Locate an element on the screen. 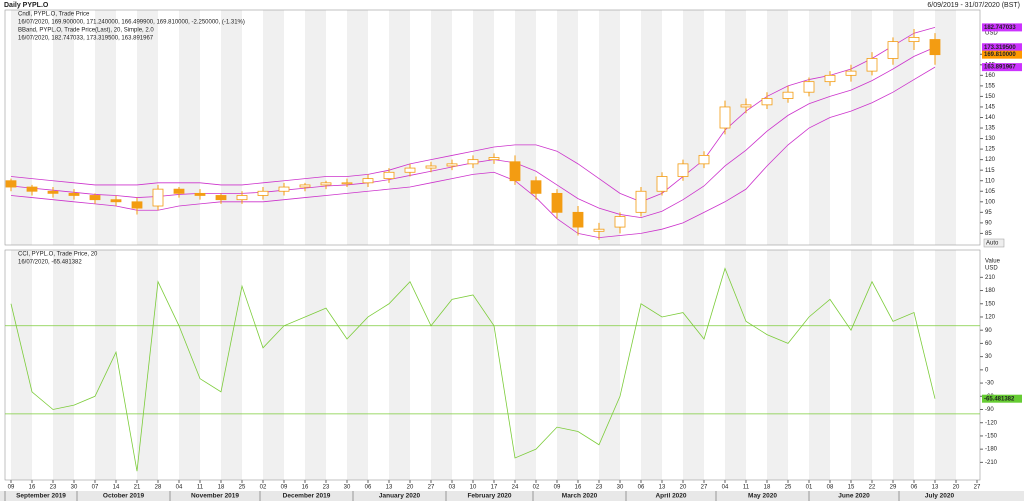 This screenshot has height=501, width=1024. y-tick-label: -180 is located at coordinates (991, 450).